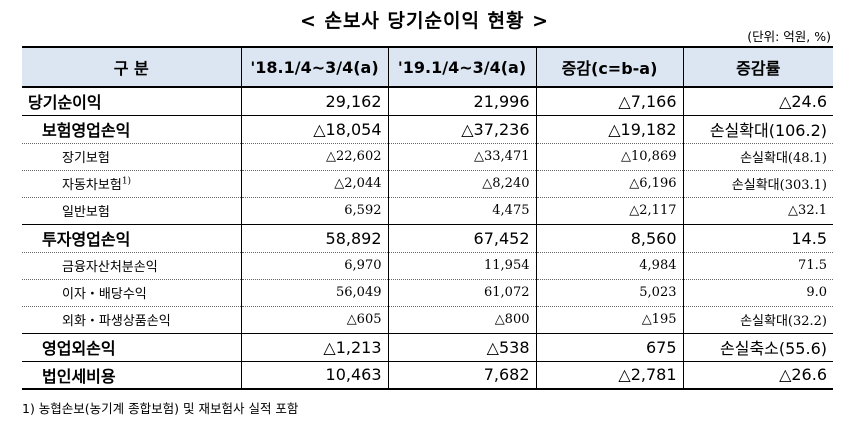 The height and width of the screenshot is (424, 849). I want to click on table-row: 영업외손익 △1,213 △538 675 손실축소(55.6), so click(427, 346).